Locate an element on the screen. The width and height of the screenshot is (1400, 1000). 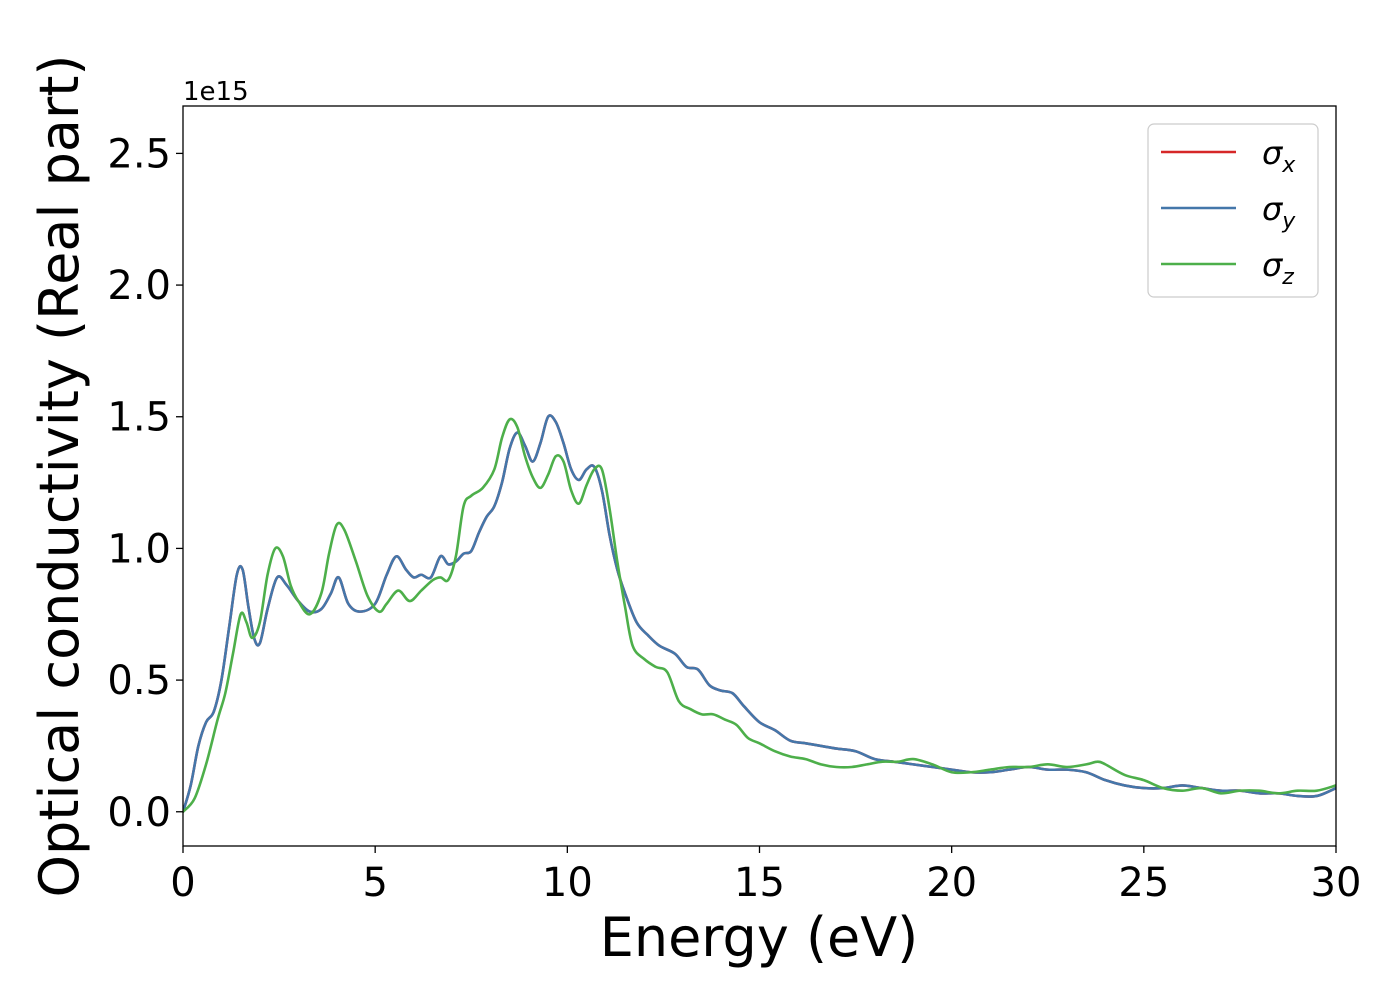
y-tick-label: 1.5 is located at coordinates (139, 418).